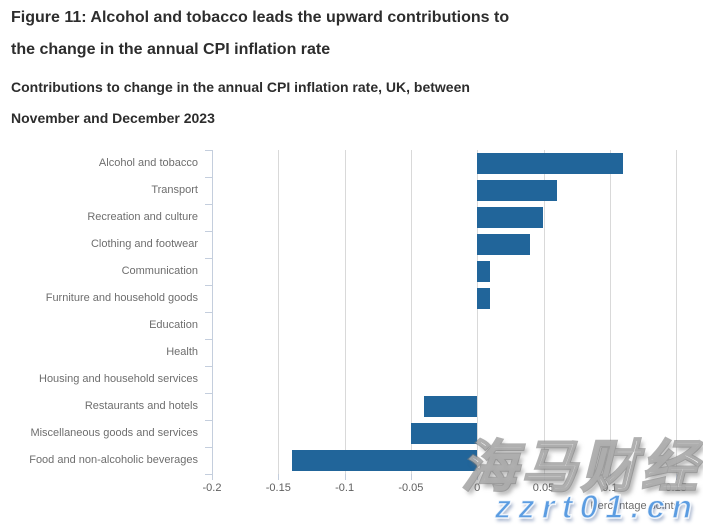 The width and height of the screenshot is (703, 526). I want to click on category-label: Education, so click(173, 325).